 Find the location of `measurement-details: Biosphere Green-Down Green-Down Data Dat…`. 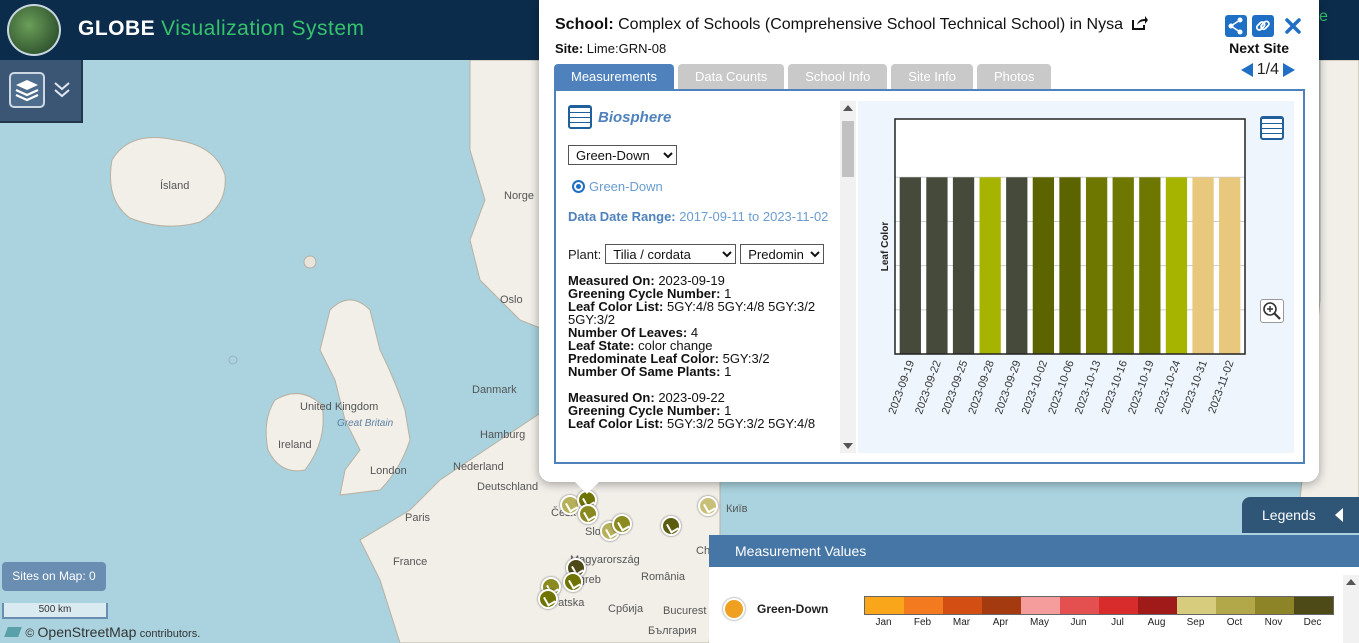

measurement-details: Biosphere Green-Down Green-Down Data Dat… is located at coordinates (703, 277).